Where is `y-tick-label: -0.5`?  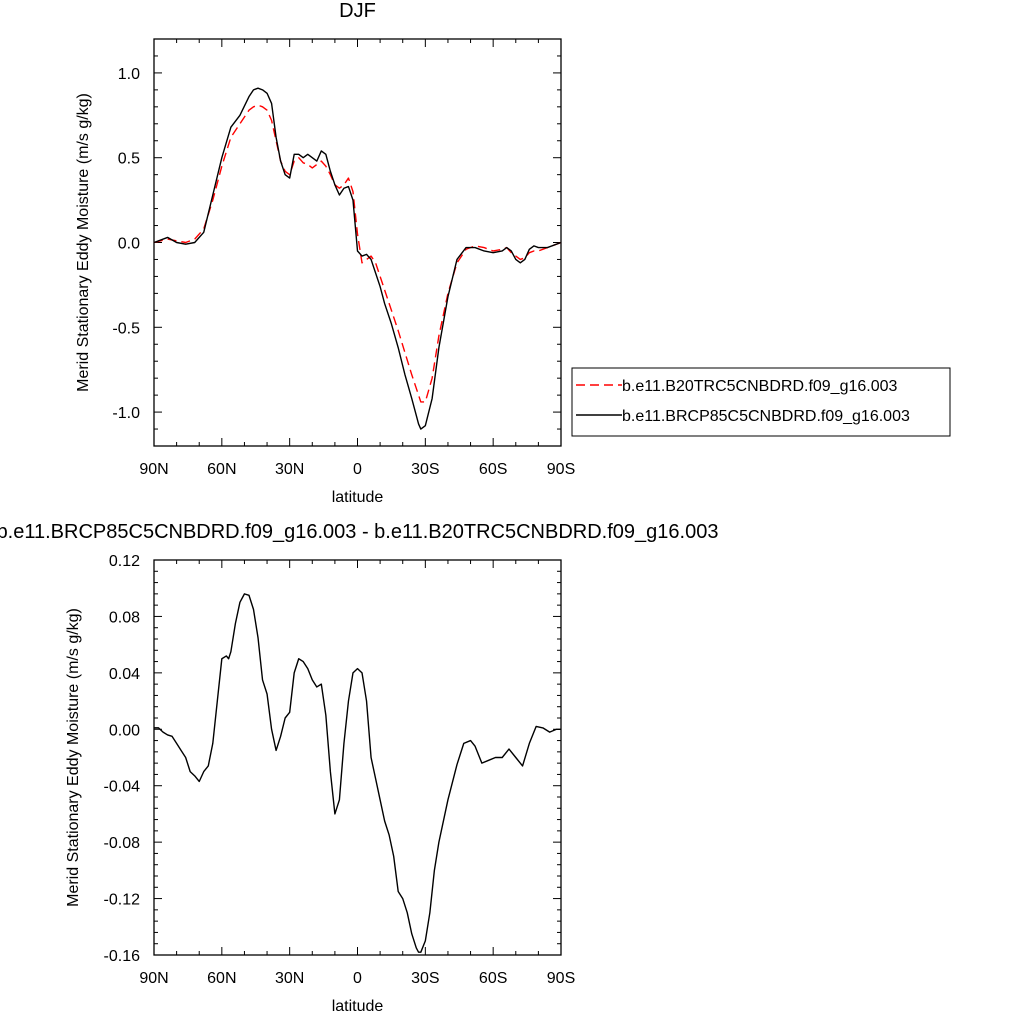
y-tick-label: -0.5 is located at coordinates (126, 328).